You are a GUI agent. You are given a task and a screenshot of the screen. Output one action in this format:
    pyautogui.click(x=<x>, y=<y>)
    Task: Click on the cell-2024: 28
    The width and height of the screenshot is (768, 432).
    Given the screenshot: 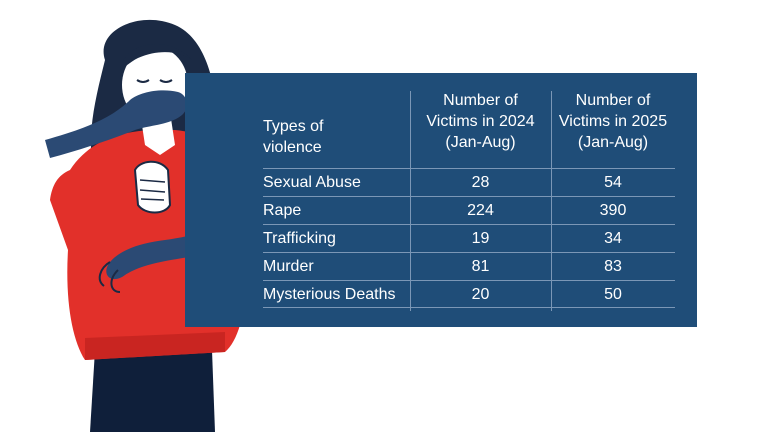 What is the action you would take?
    pyautogui.click(x=480, y=182)
    